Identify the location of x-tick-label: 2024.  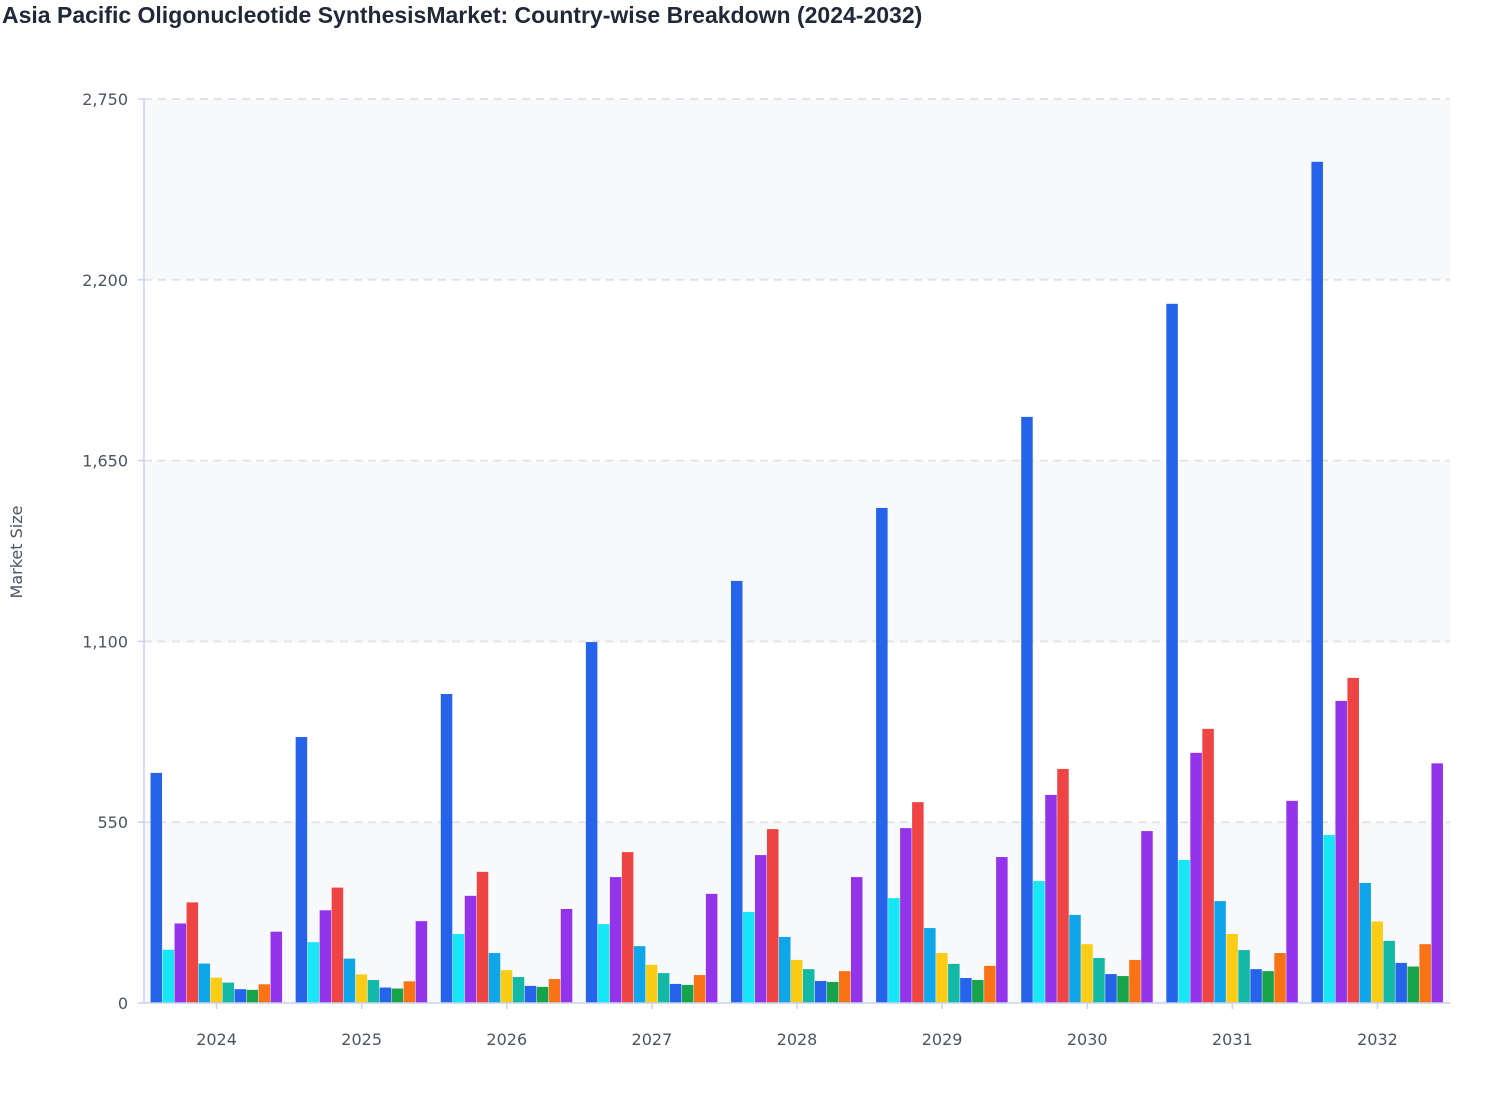
(216, 1039).